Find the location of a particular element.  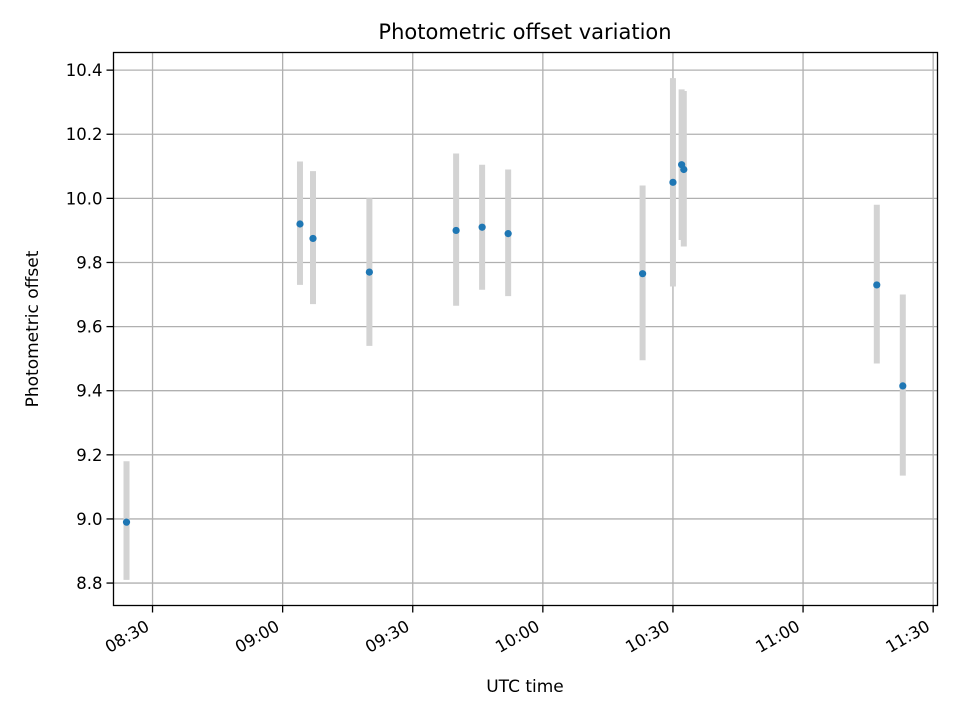

y-tick-label: 9.0 is located at coordinates (89, 519).